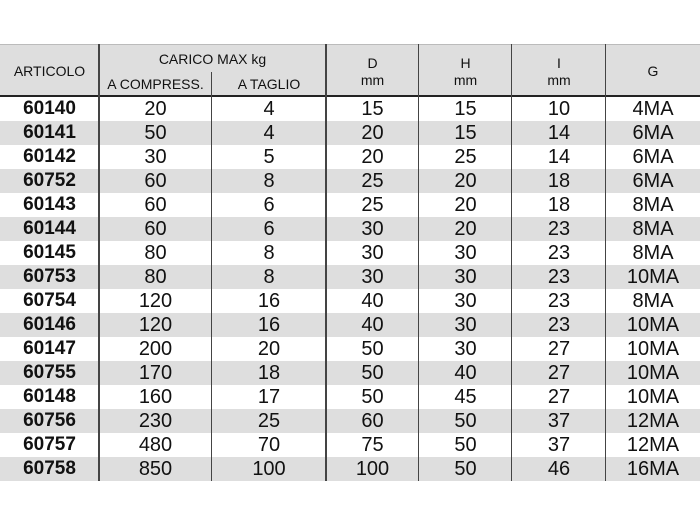  What do you see at coordinates (465, 205) in the screenshot?
I see `cell-h: 20` at bounding box center [465, 205].